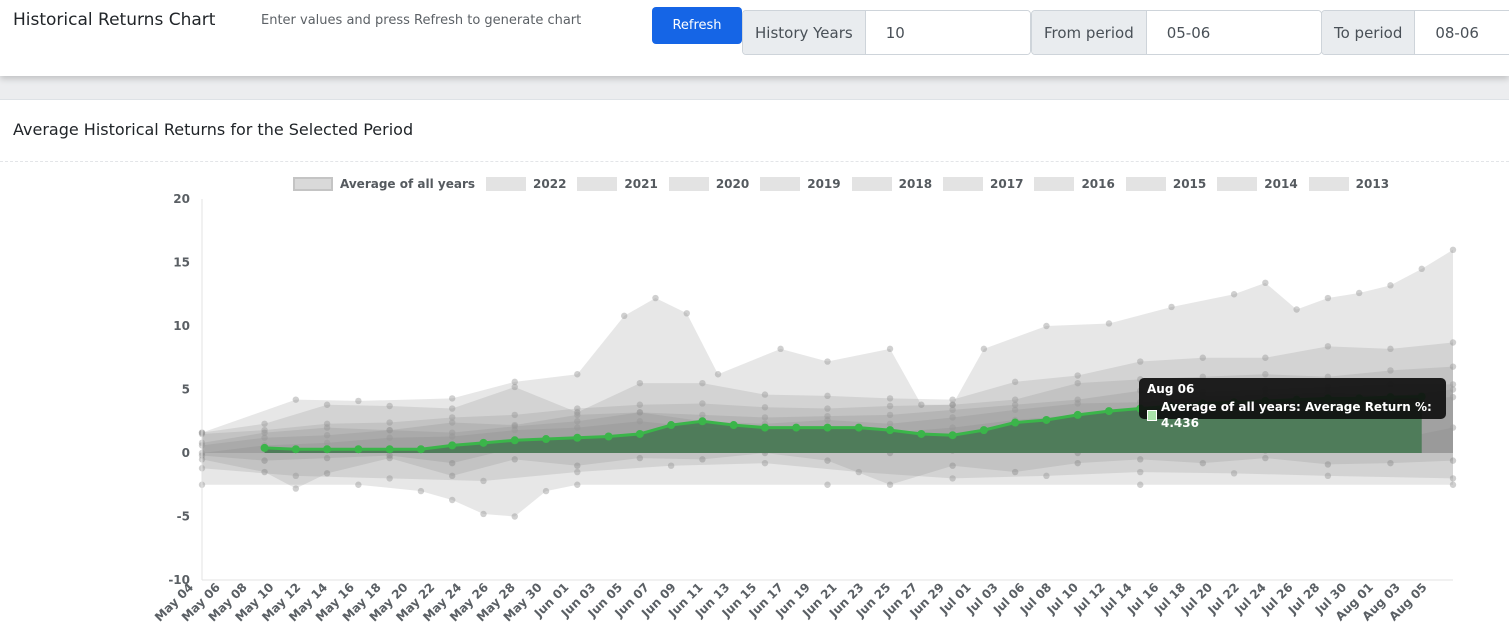 The height and width of the screenshot is (634, 1509). What do you see at coordinates (186, 390) in the screenshot?
I see `y-tick-label: 5` at bounding box center [186, 390].